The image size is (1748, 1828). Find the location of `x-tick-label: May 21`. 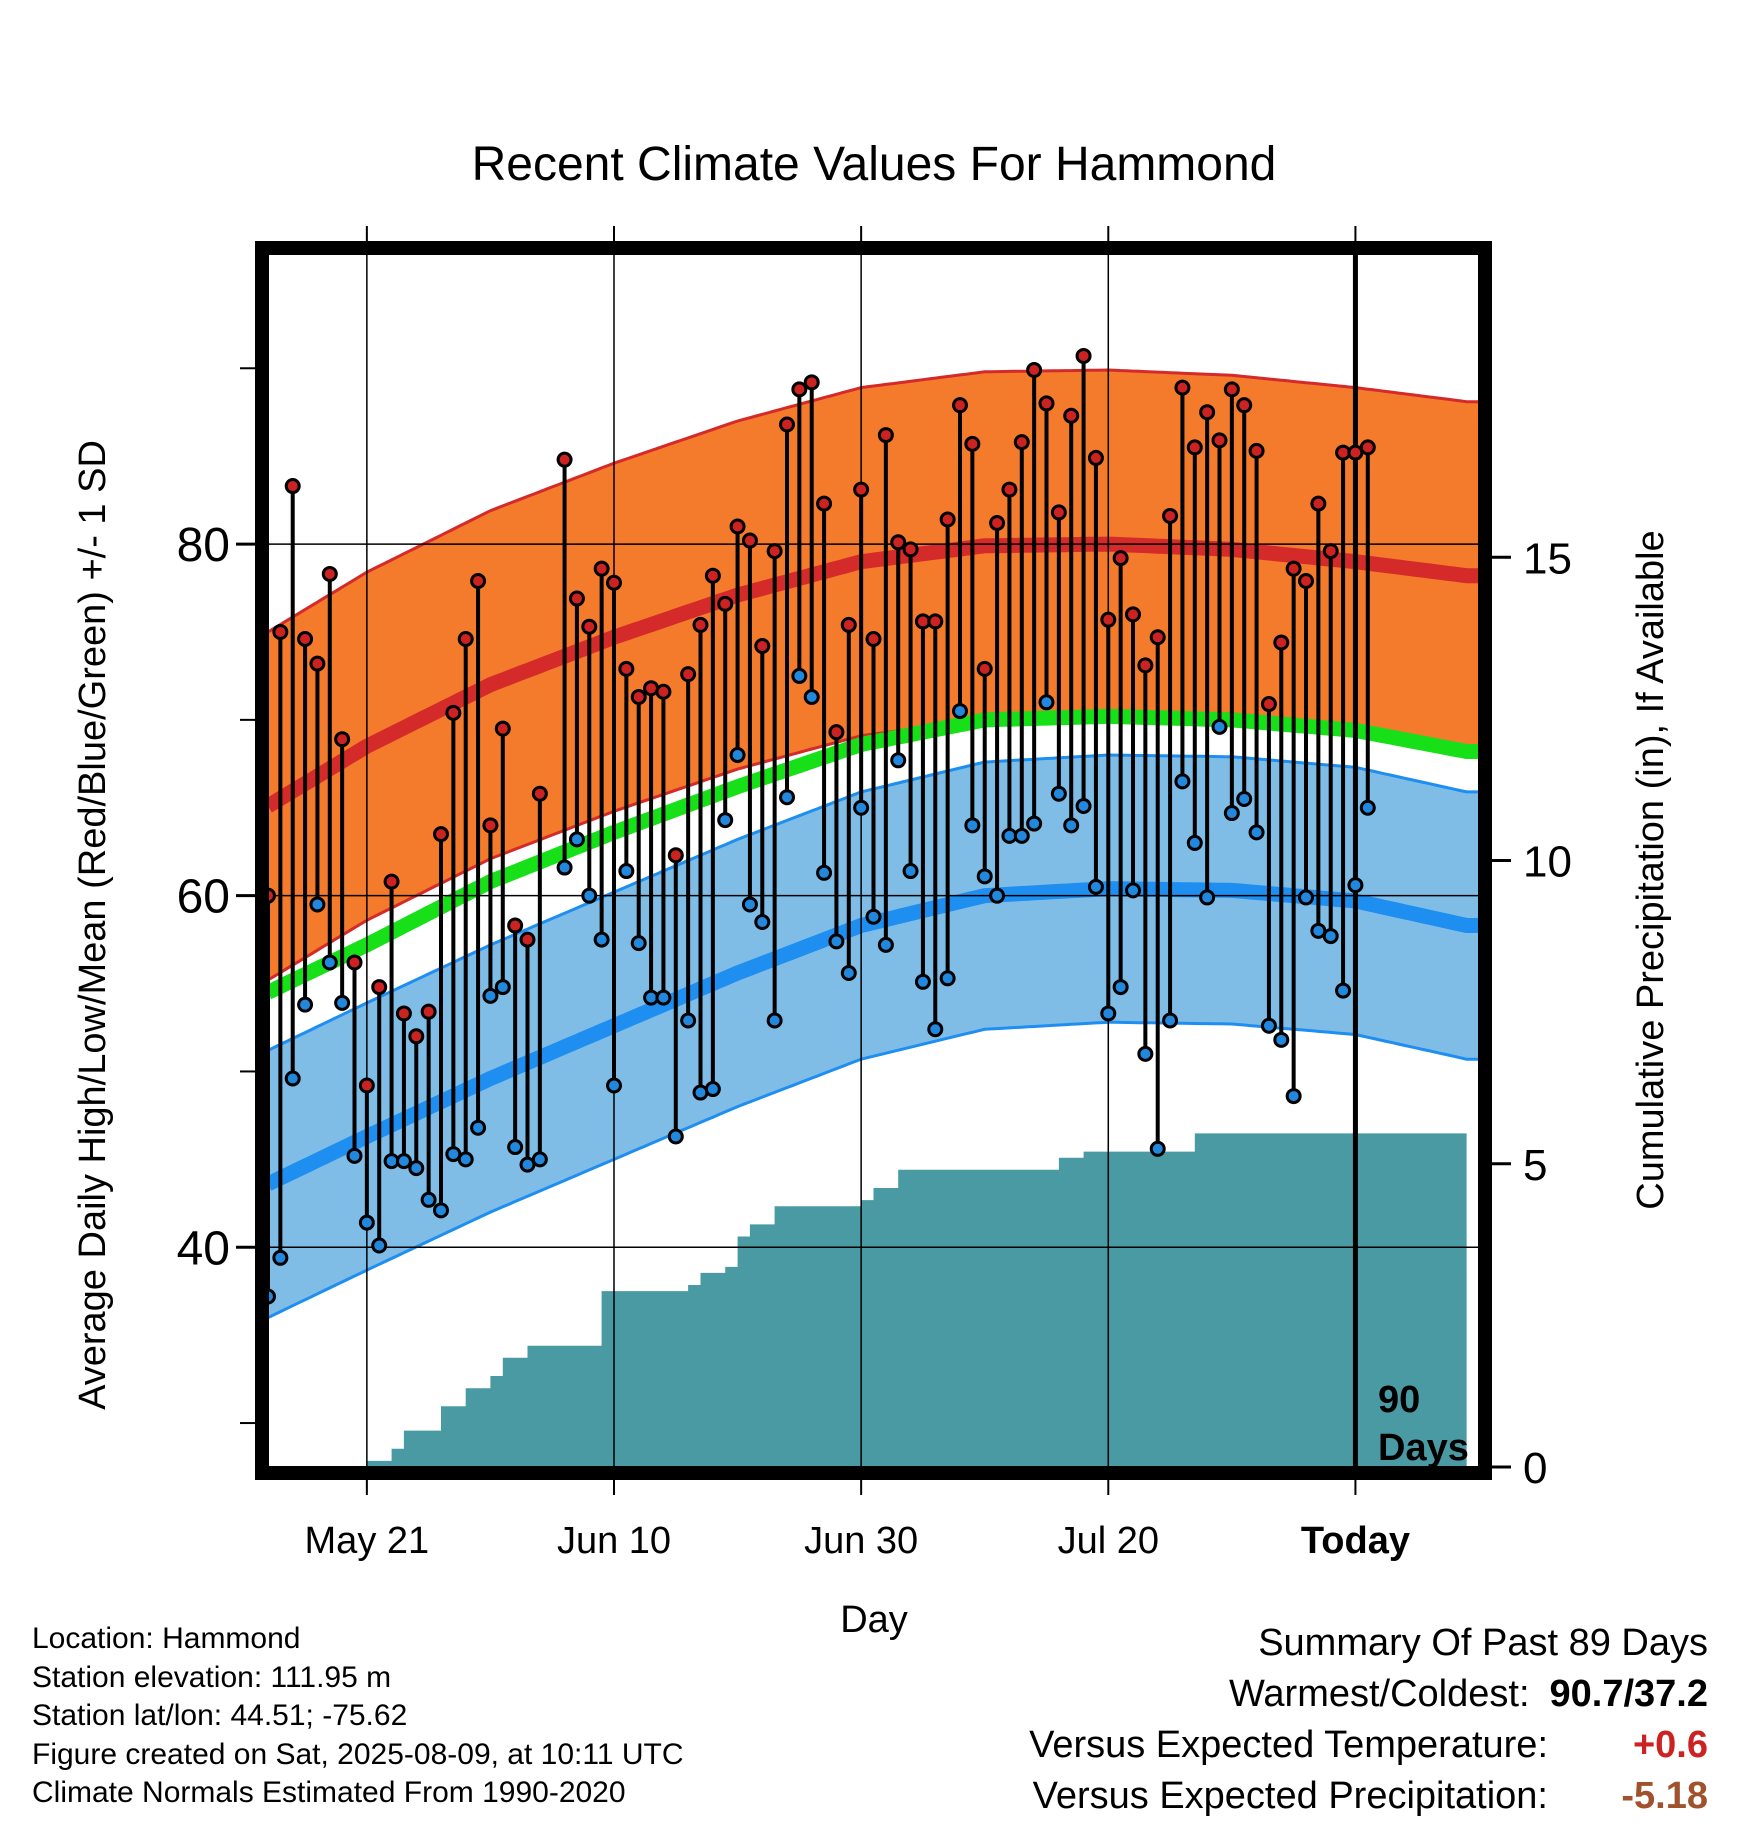

x-tick-label: May 21 is located at coordinates (367, 1541).